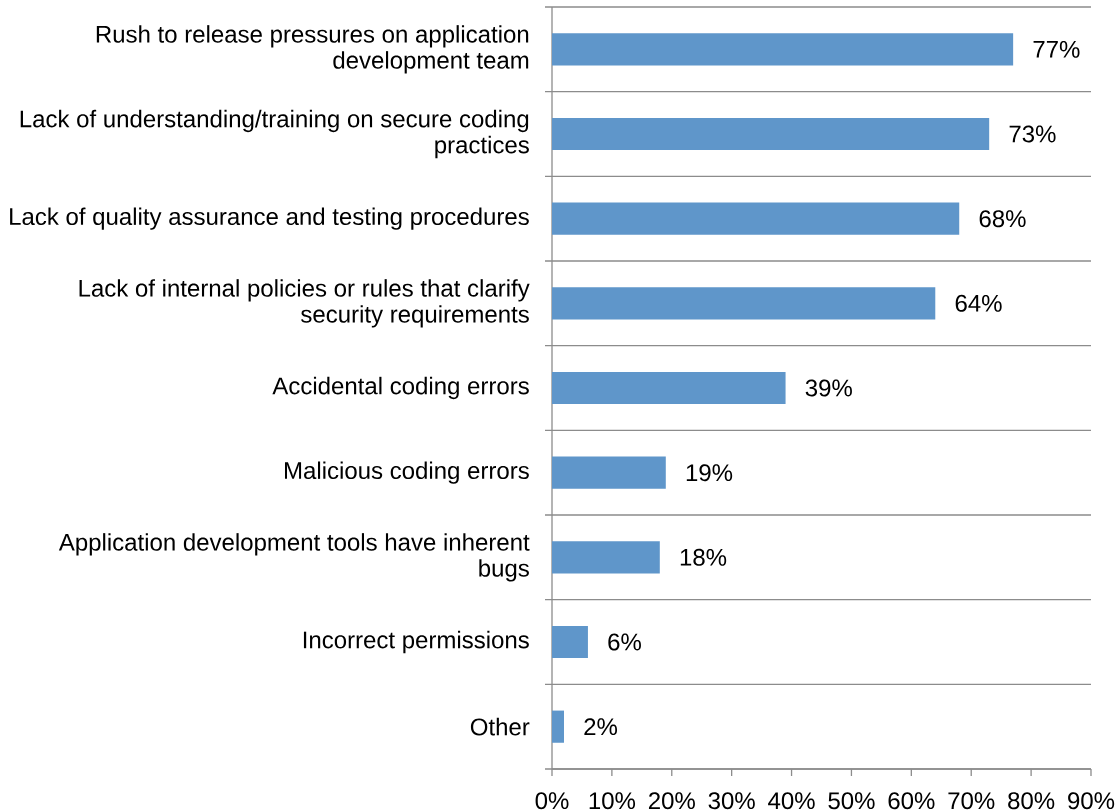  Describe the element at coordinates (731, 801) in the screenshot. I see `x-tick-label: 30%` at that location.